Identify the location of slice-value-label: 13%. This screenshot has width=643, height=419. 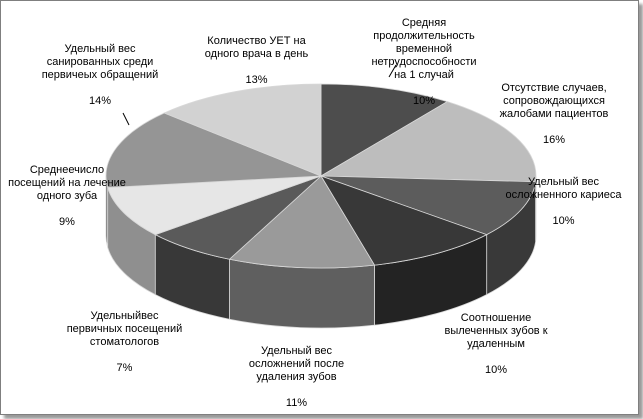
(256, 80).